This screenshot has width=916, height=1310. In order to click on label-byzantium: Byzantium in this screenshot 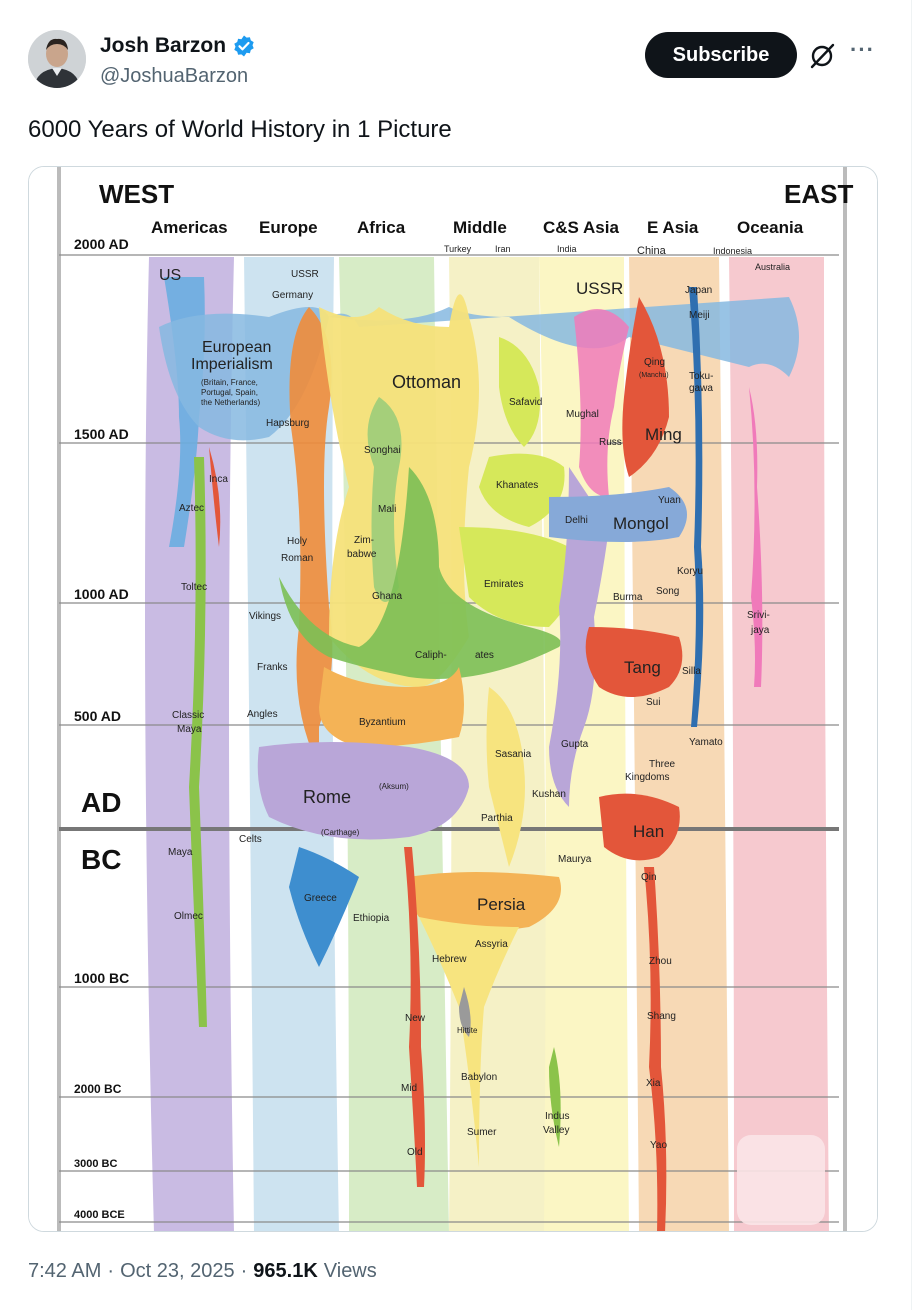, I will do `click(382, 722)`.